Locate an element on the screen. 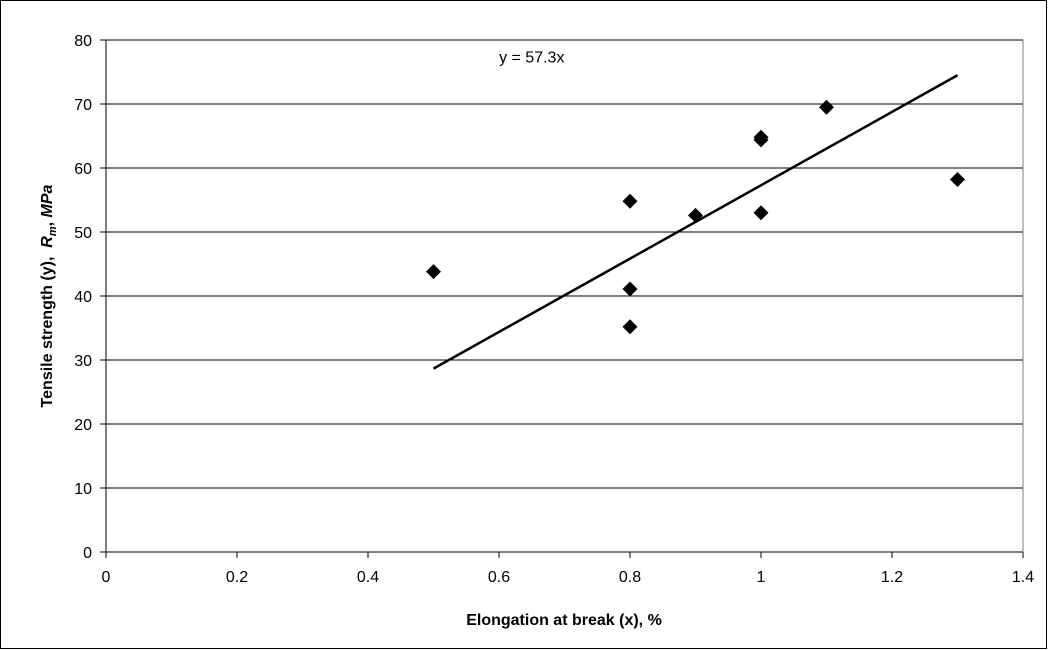 The height and width of the screenshot is (650, 1048). y-tick-label: 40 is located at coordinates (83, 297).